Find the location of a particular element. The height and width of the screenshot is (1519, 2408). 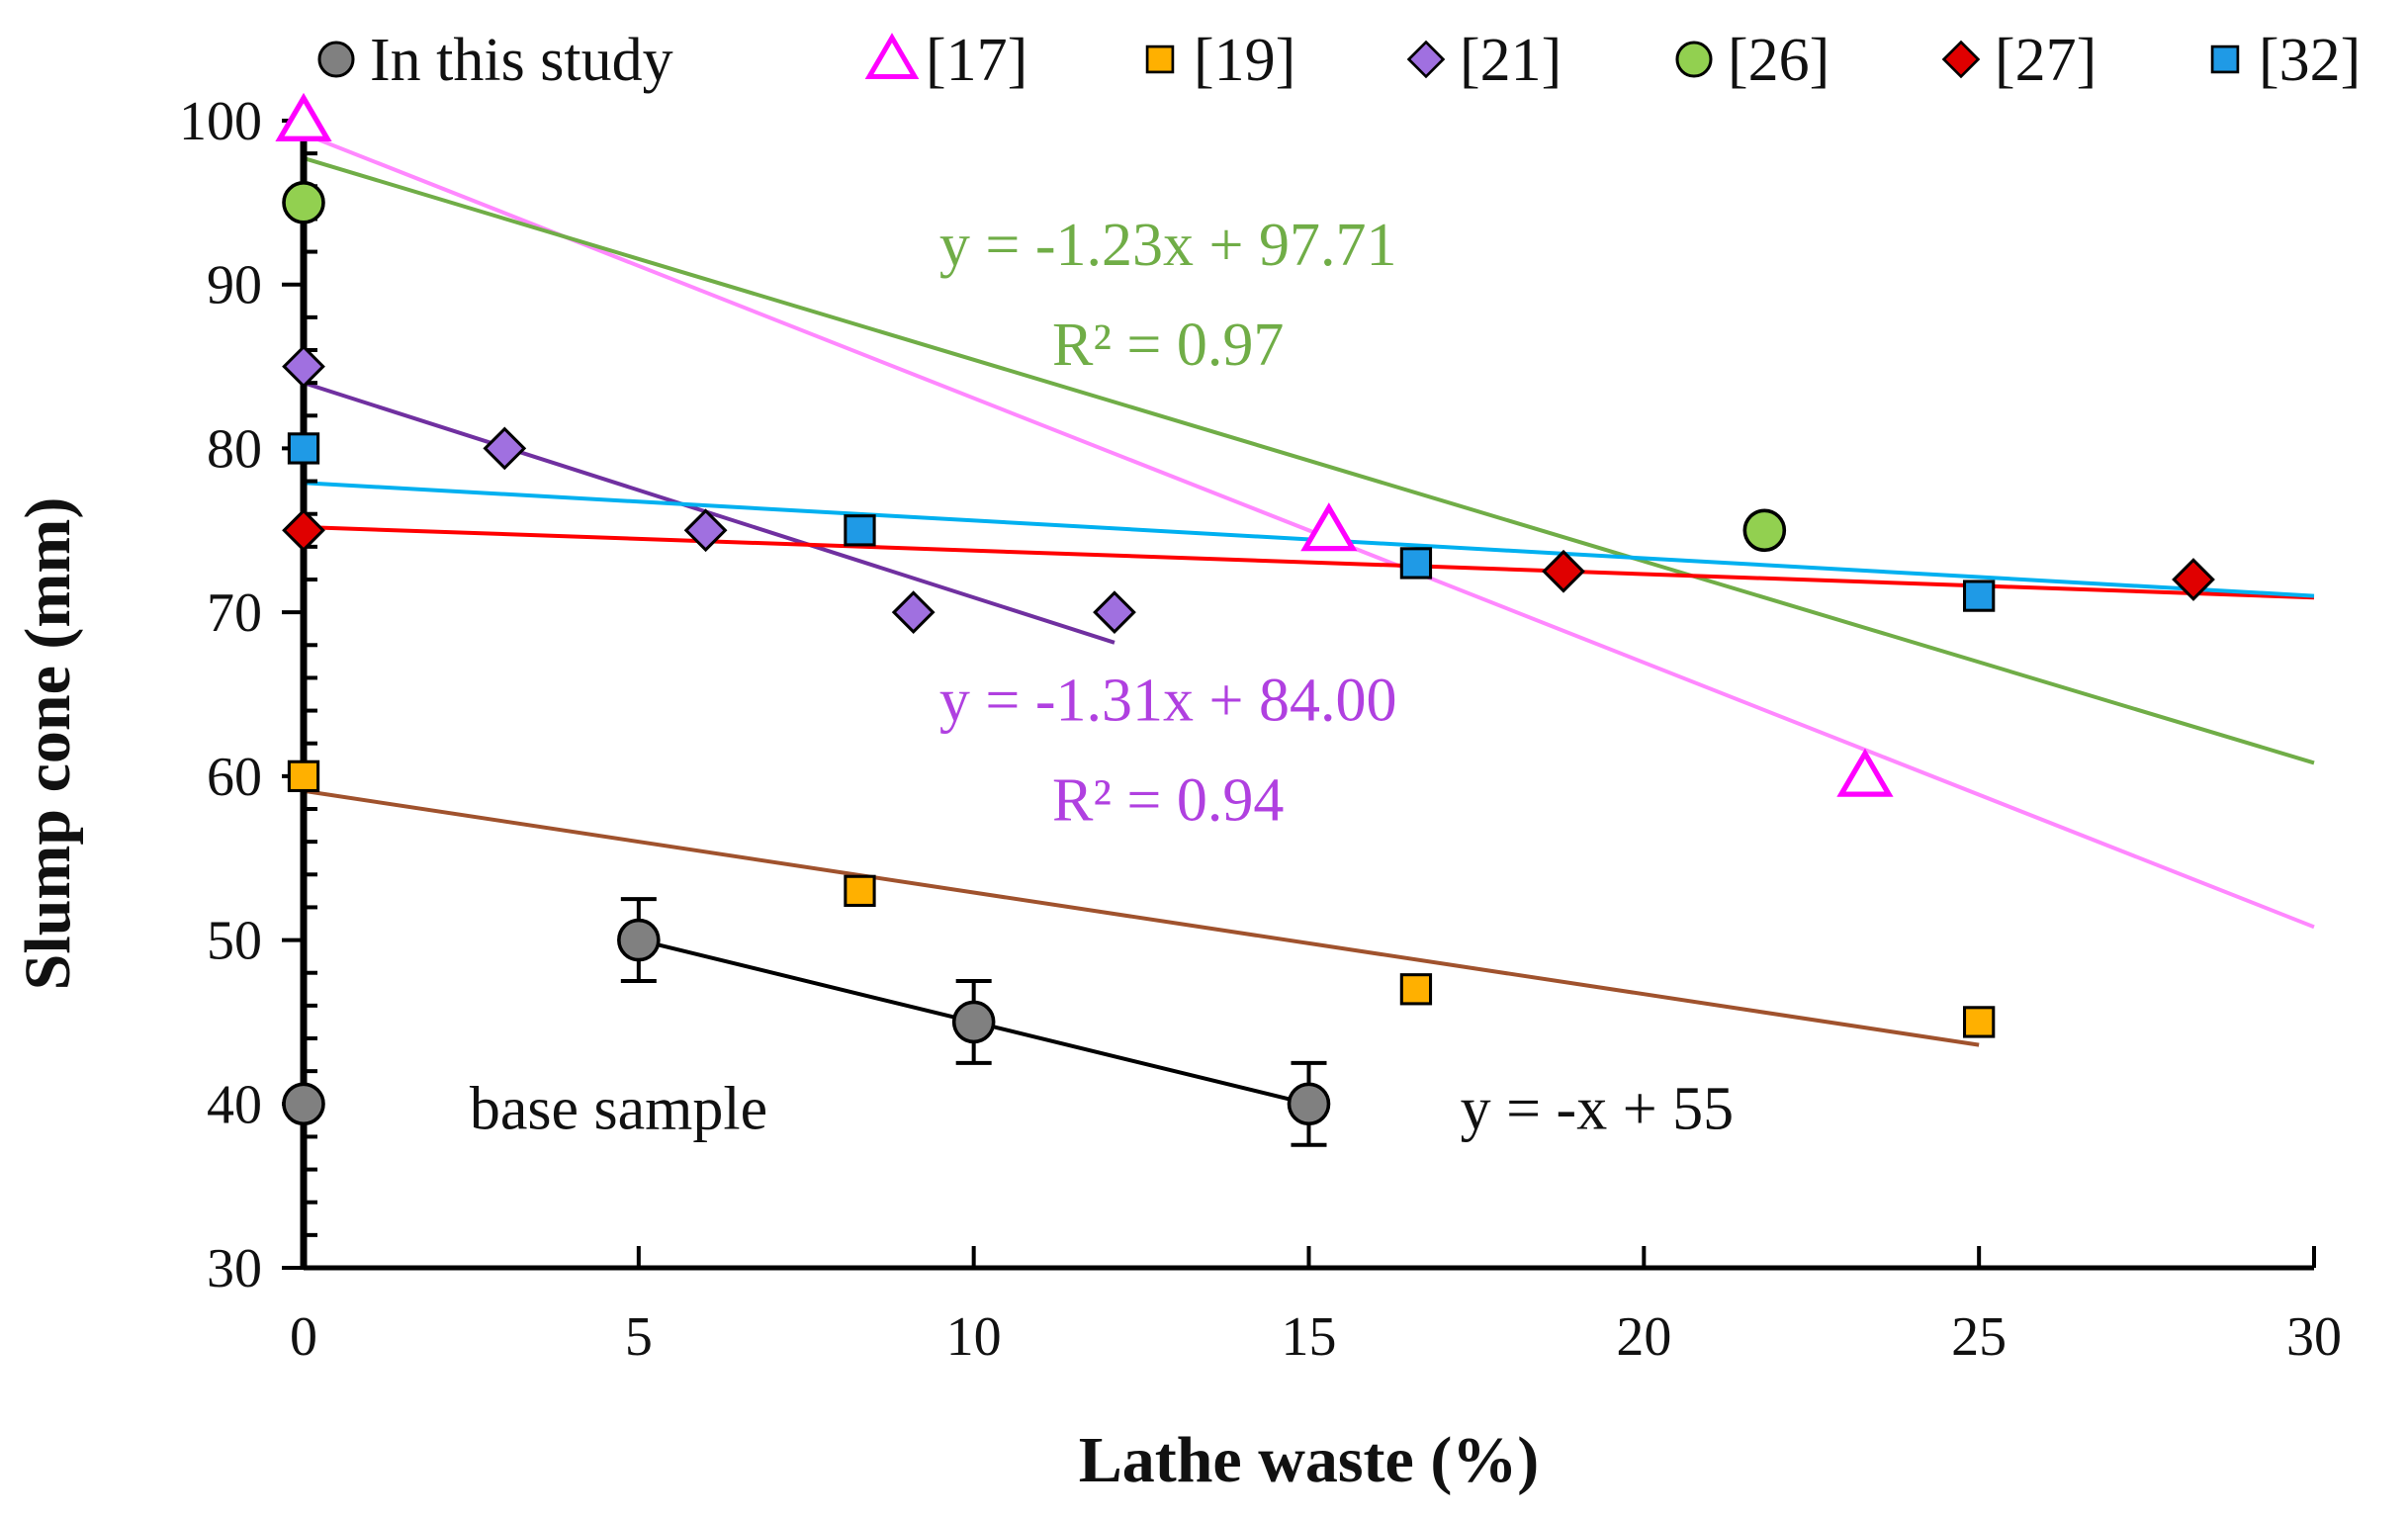

legend-label-32: [32] is located at coordinates (2310, 60).